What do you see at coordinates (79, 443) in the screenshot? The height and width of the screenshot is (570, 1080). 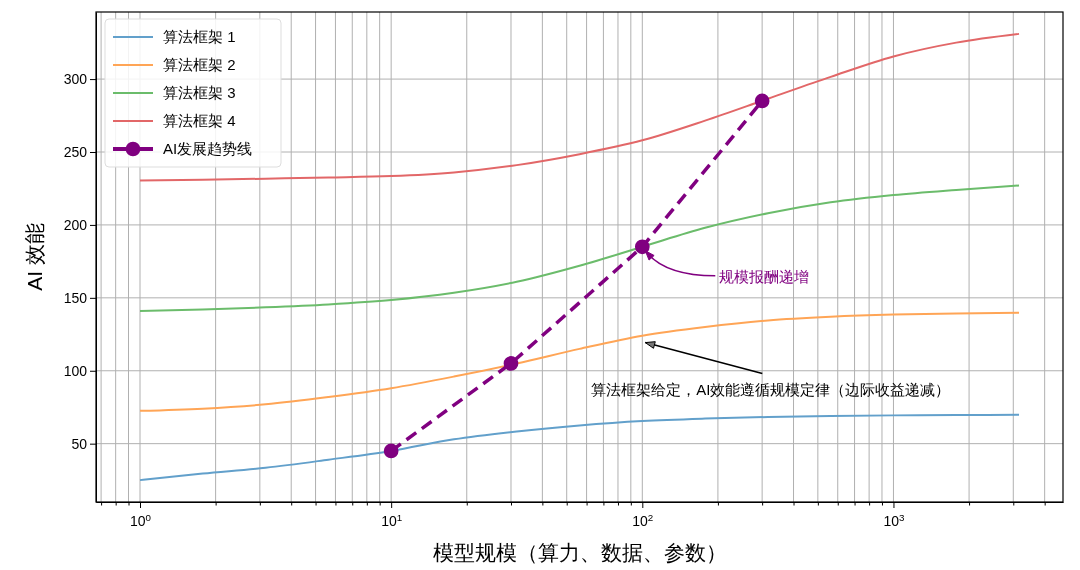 I see `y-tick-label: 50` at bounding box center [79, 443].